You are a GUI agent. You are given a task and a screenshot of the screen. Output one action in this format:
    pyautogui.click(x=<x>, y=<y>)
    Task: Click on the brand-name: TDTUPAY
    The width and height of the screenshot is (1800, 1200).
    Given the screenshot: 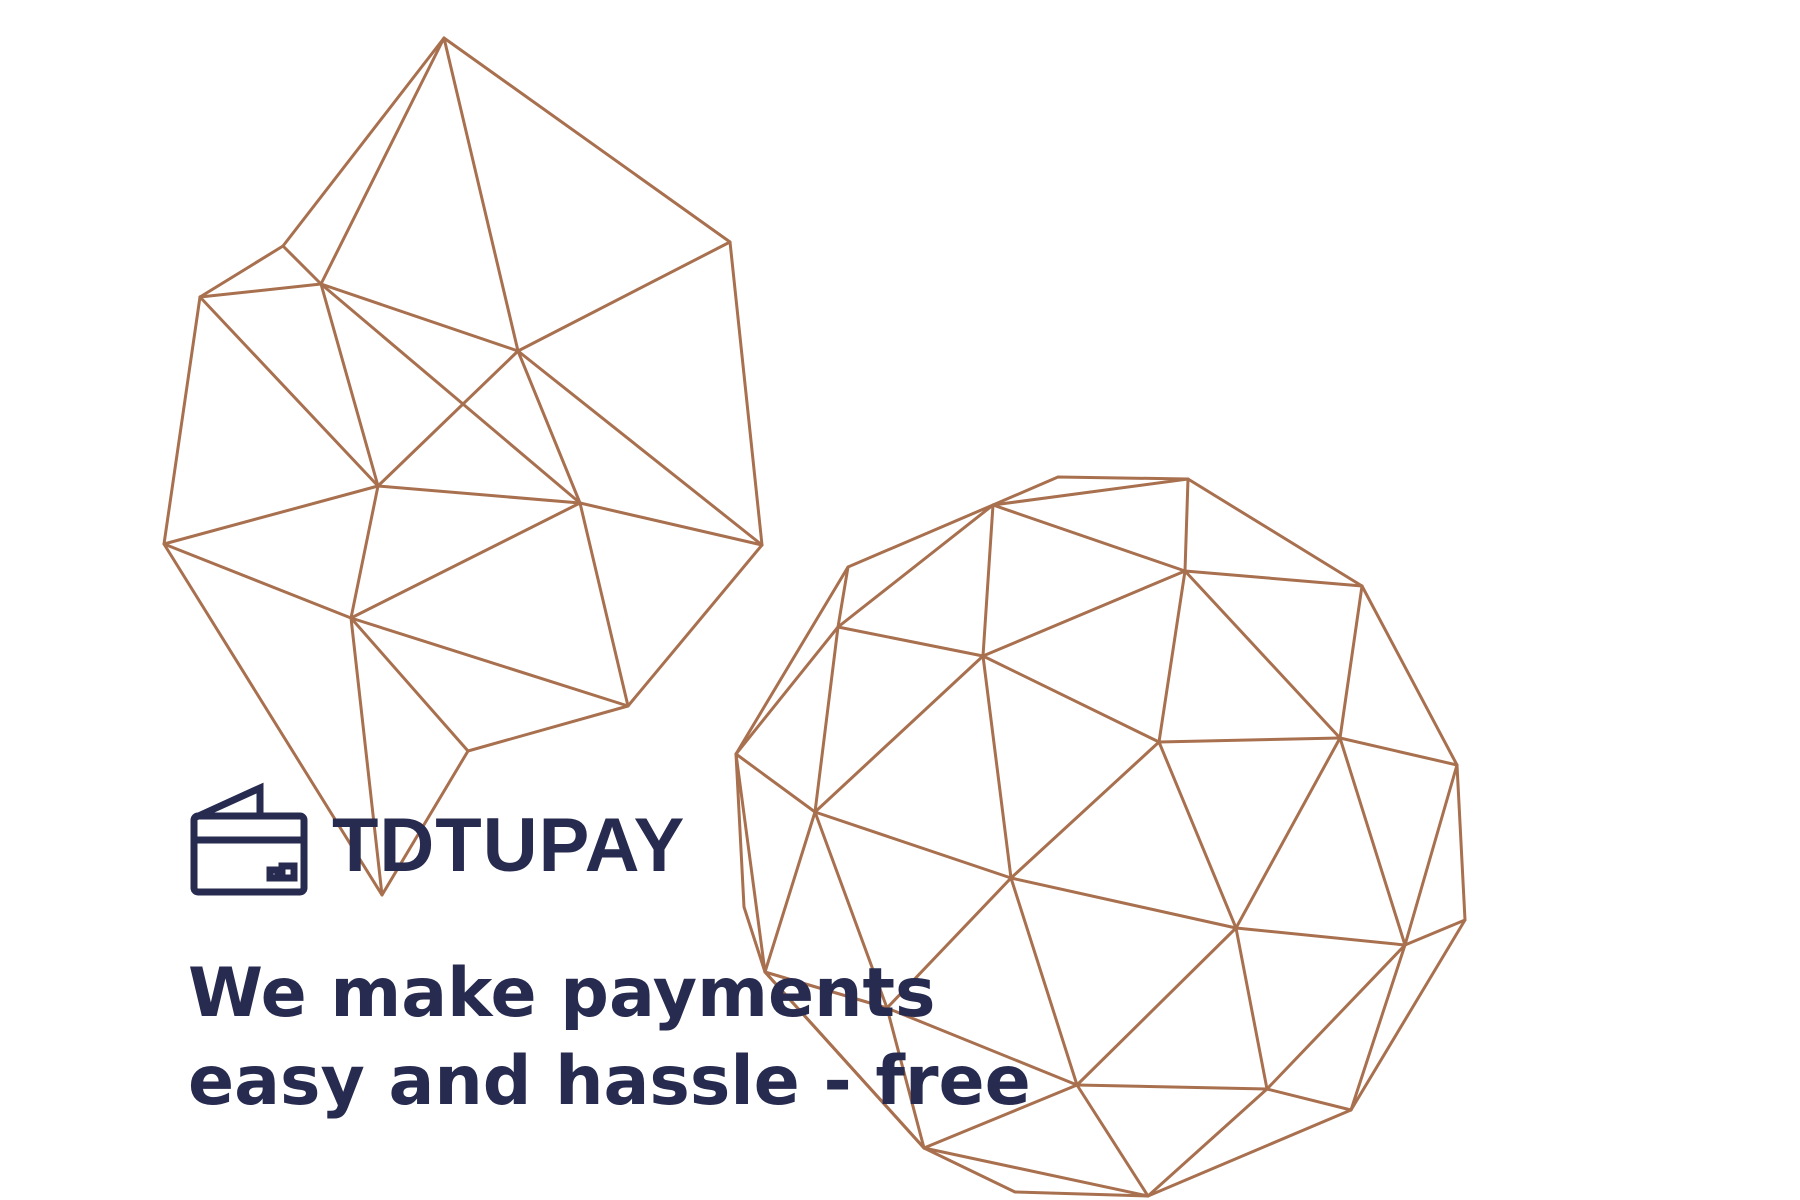 What is the action you would take?
    pyautogui.click(x=509, y=845)
    